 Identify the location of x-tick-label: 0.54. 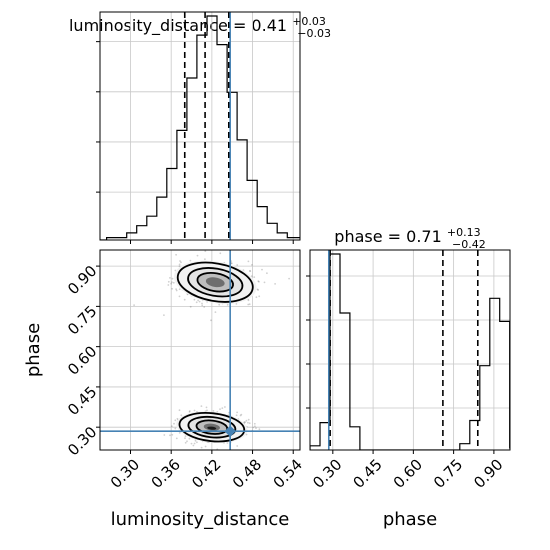
(288, 474).